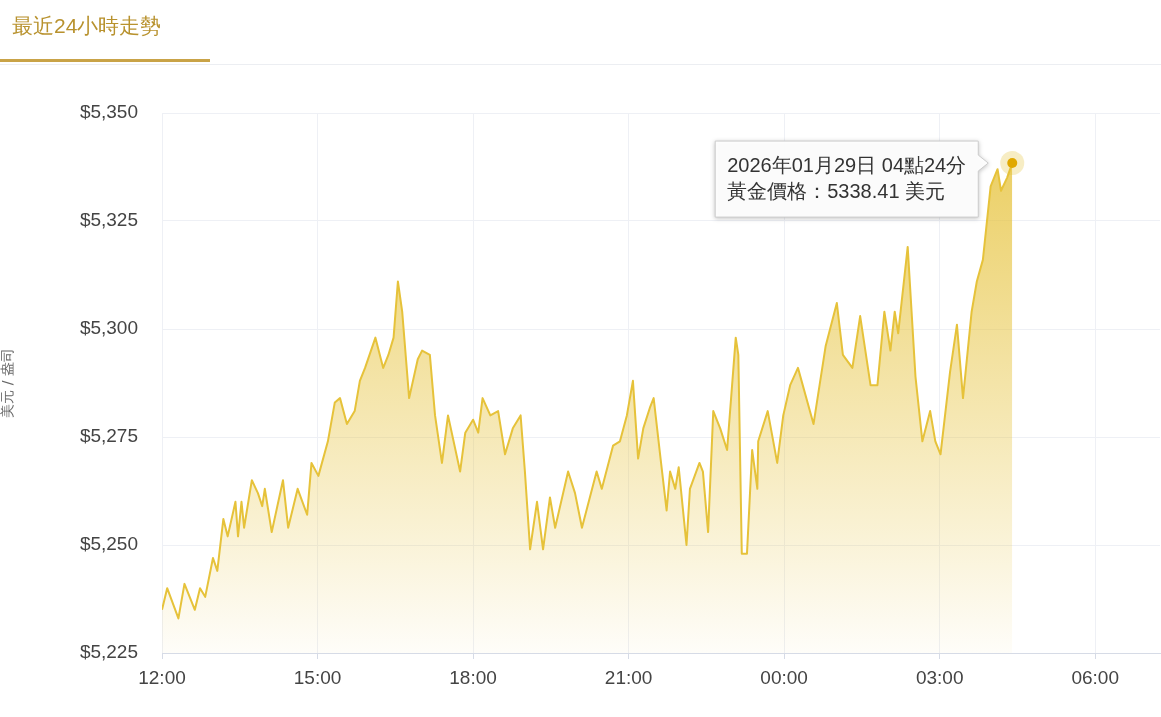  Describe the element at coordinates (108, 436) in the screenshot. I see `y-tick-label: $5,275` at that location.